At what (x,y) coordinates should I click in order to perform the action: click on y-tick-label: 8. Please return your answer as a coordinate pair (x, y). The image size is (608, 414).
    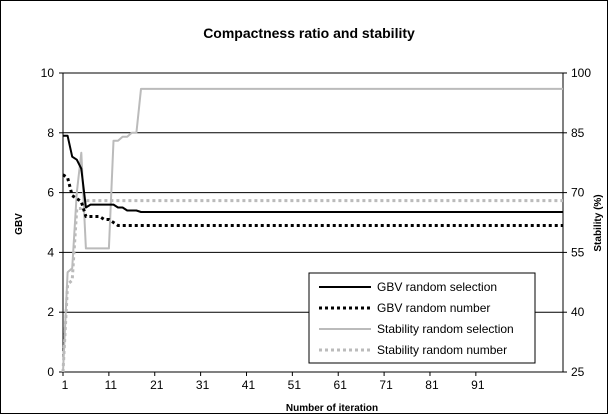
    Looking at the image, I should click on (50, 133).